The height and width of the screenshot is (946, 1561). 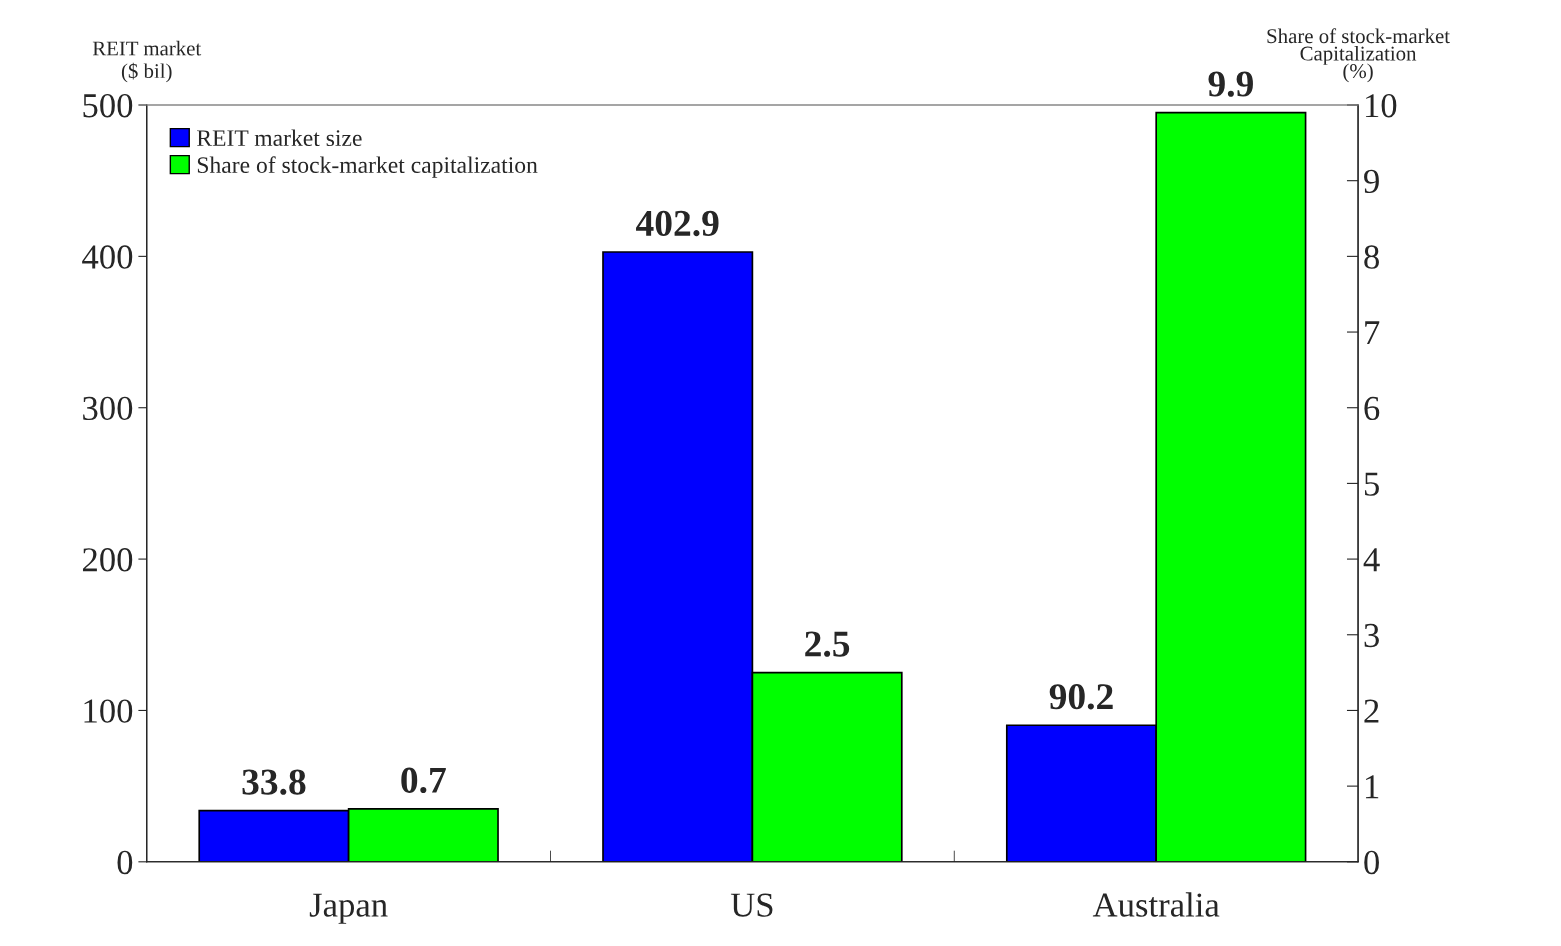 What do you see at coordinates (1372, 787) in the screenshot?
I see `y2-tick-label: 1` at bounding box center [1372, 787].